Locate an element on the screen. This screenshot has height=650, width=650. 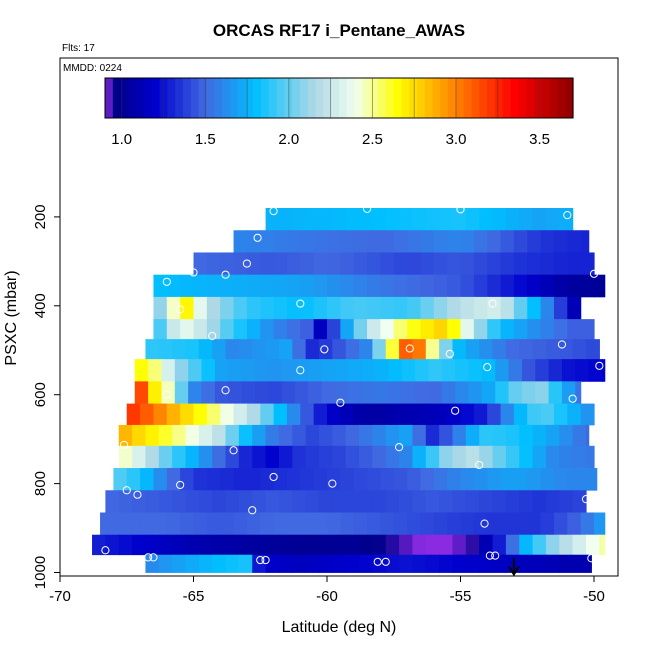
y-axis-label: PSXC (mbar) is located at coordinates (11, 317).